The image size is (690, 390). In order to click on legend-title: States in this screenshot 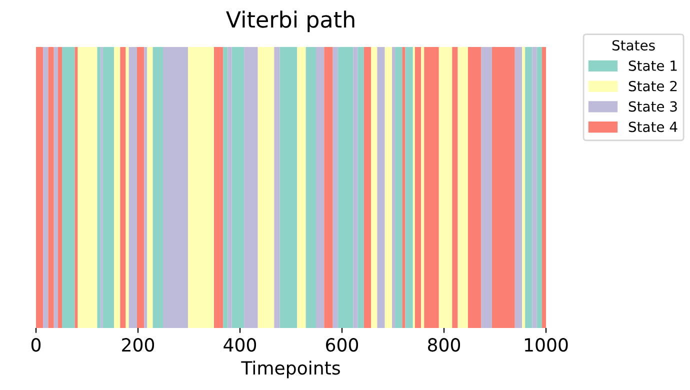, I will do `click(633, 45)`.